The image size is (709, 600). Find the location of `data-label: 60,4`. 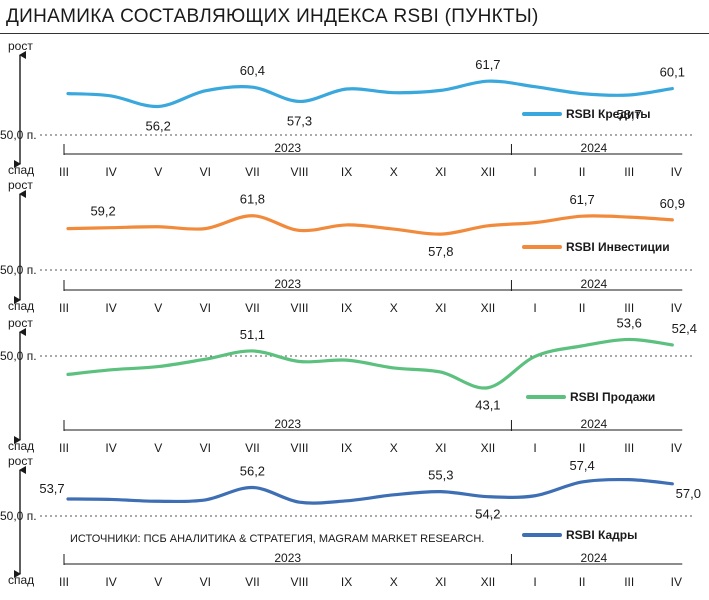

data-label: 60,4 is located at coordinates (252, 70).